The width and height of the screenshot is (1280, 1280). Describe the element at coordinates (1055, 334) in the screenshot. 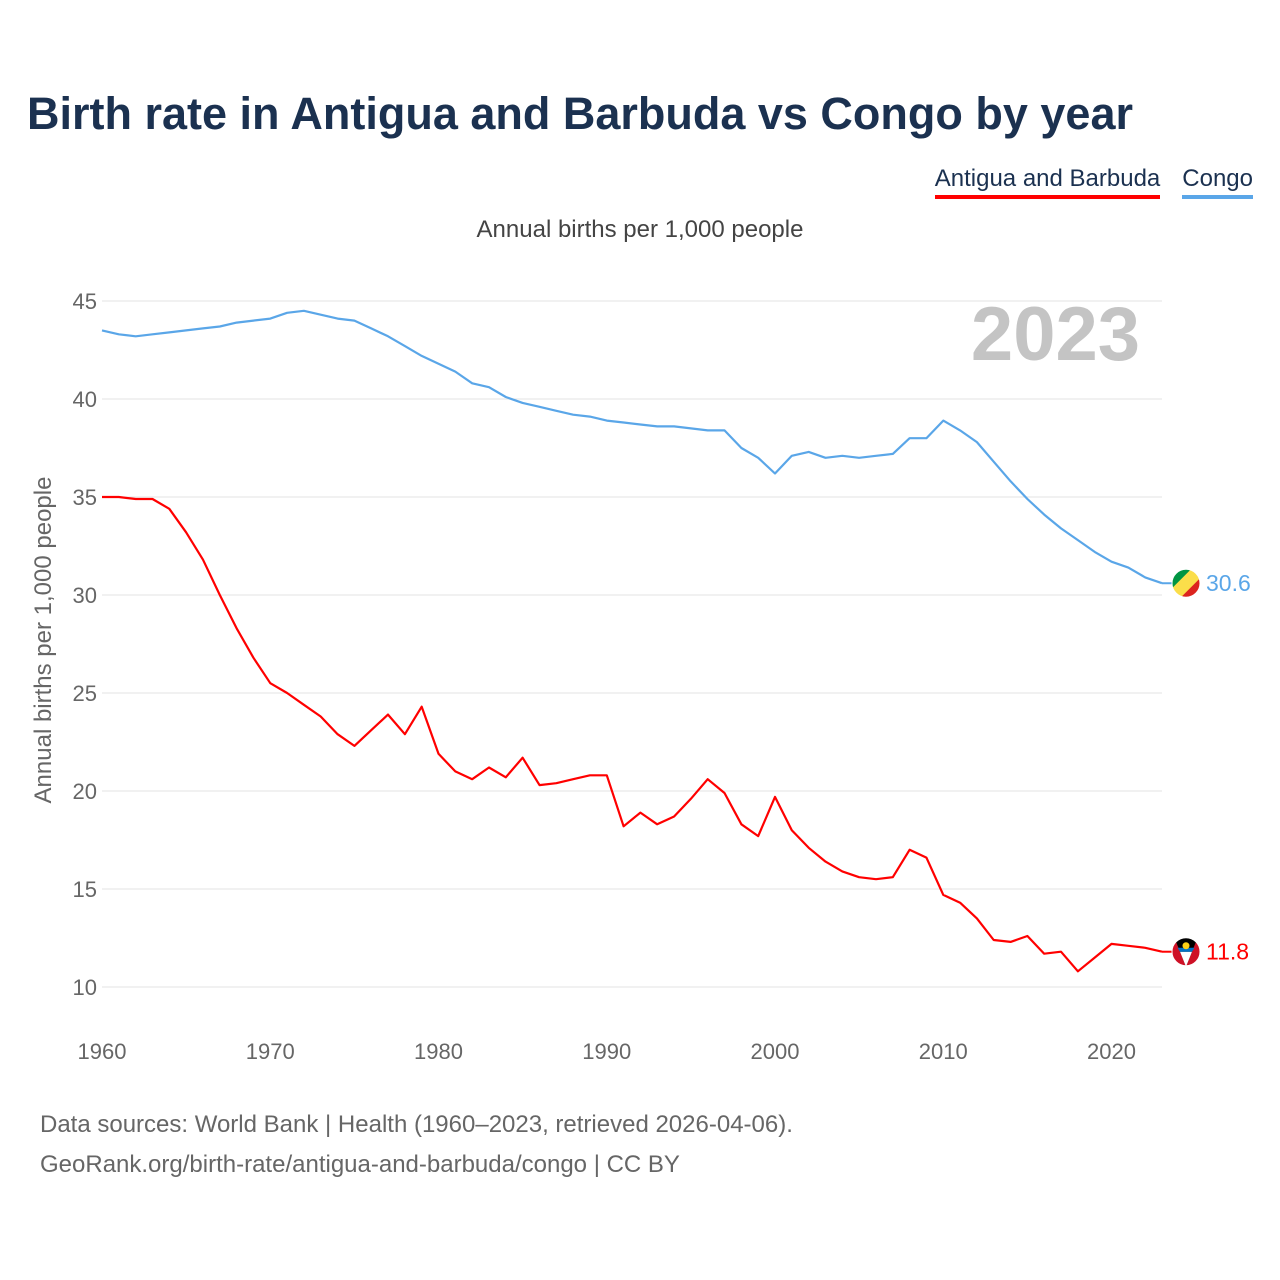

I see `year-watermark: 2023` at that location.